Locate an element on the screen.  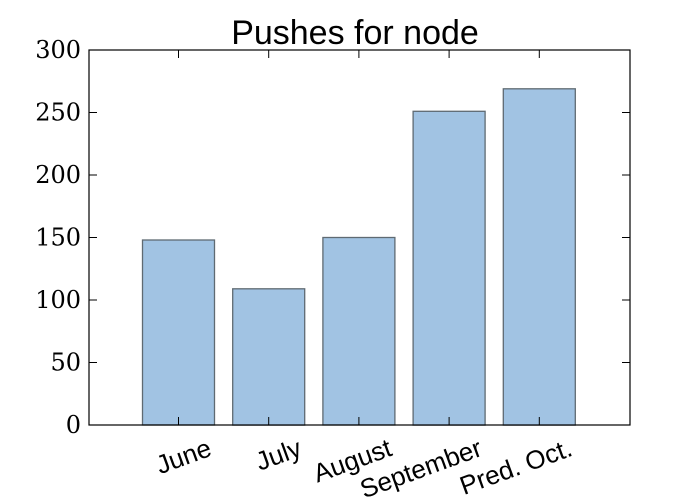
x-tick-label-june: June is located at coordinates (183, 455).